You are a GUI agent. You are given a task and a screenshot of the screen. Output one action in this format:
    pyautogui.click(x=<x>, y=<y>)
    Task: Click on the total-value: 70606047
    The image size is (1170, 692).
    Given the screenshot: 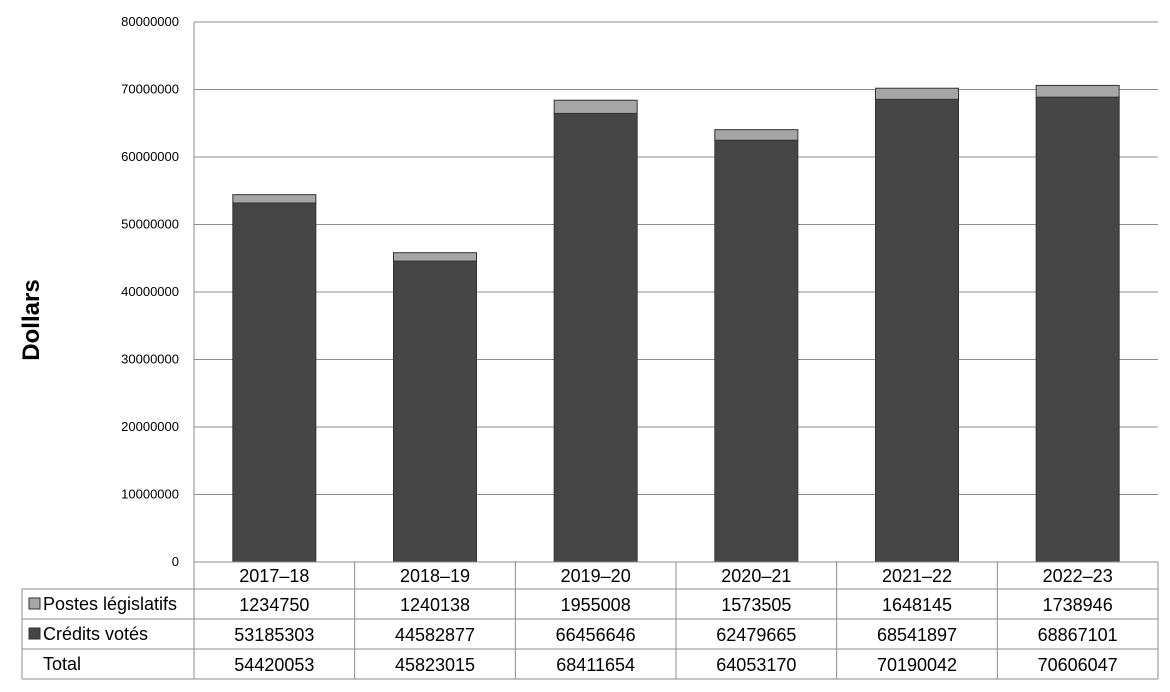 What is the action you would take?
    pyautogui.click(x=1078, y=665)
    